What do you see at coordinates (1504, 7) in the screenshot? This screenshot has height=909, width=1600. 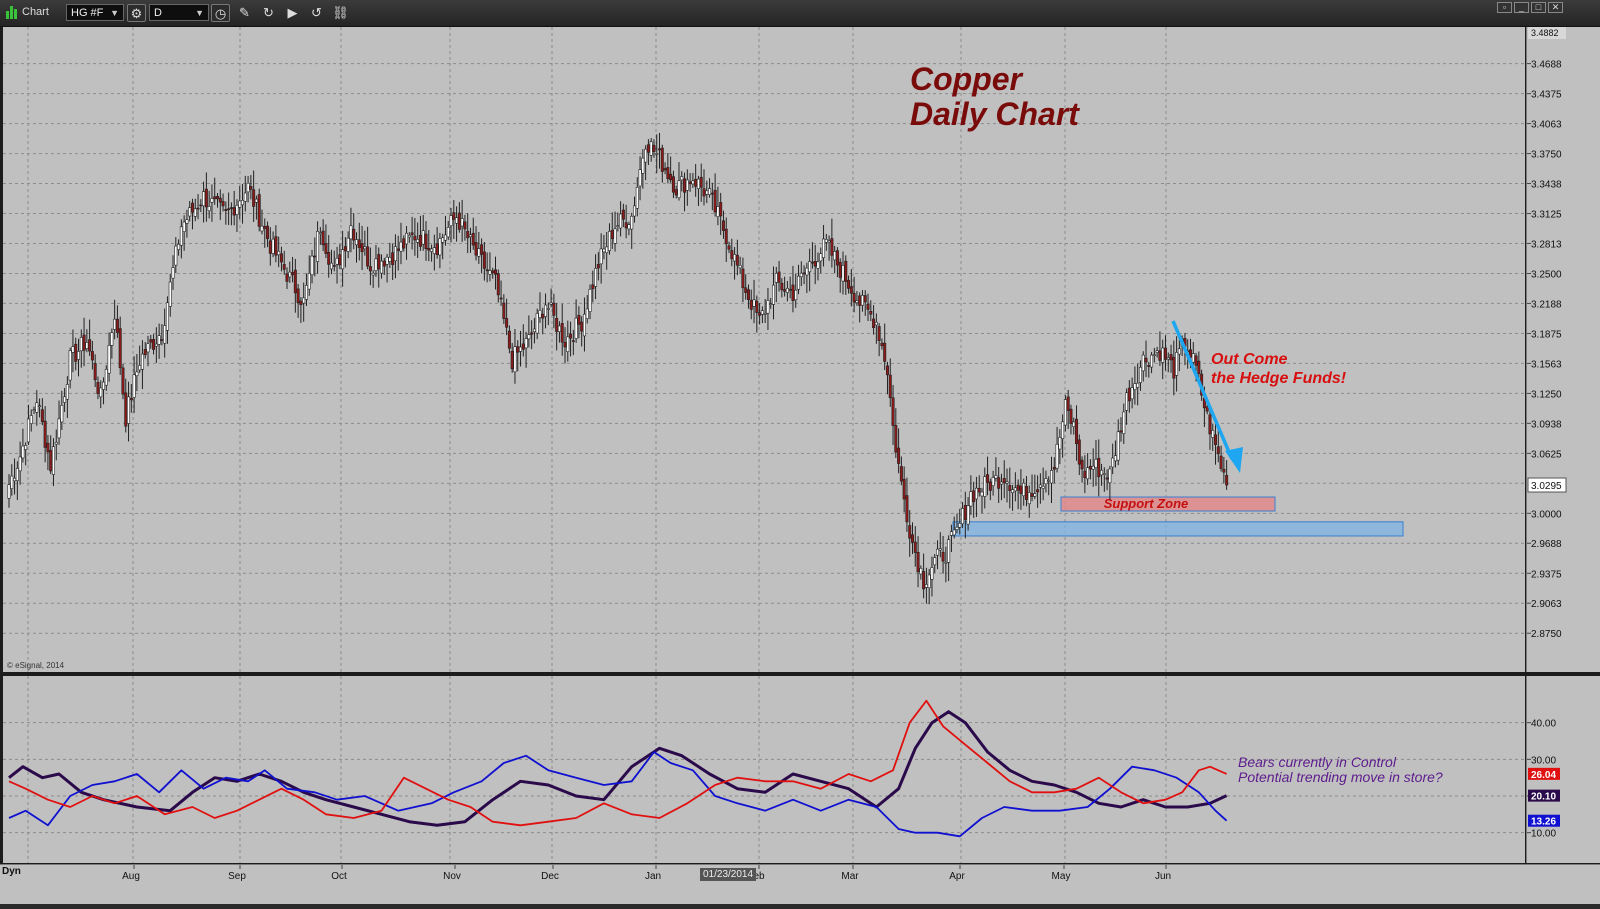 I see `restore-window-button: ▫` at bounding box center [1504, 7].